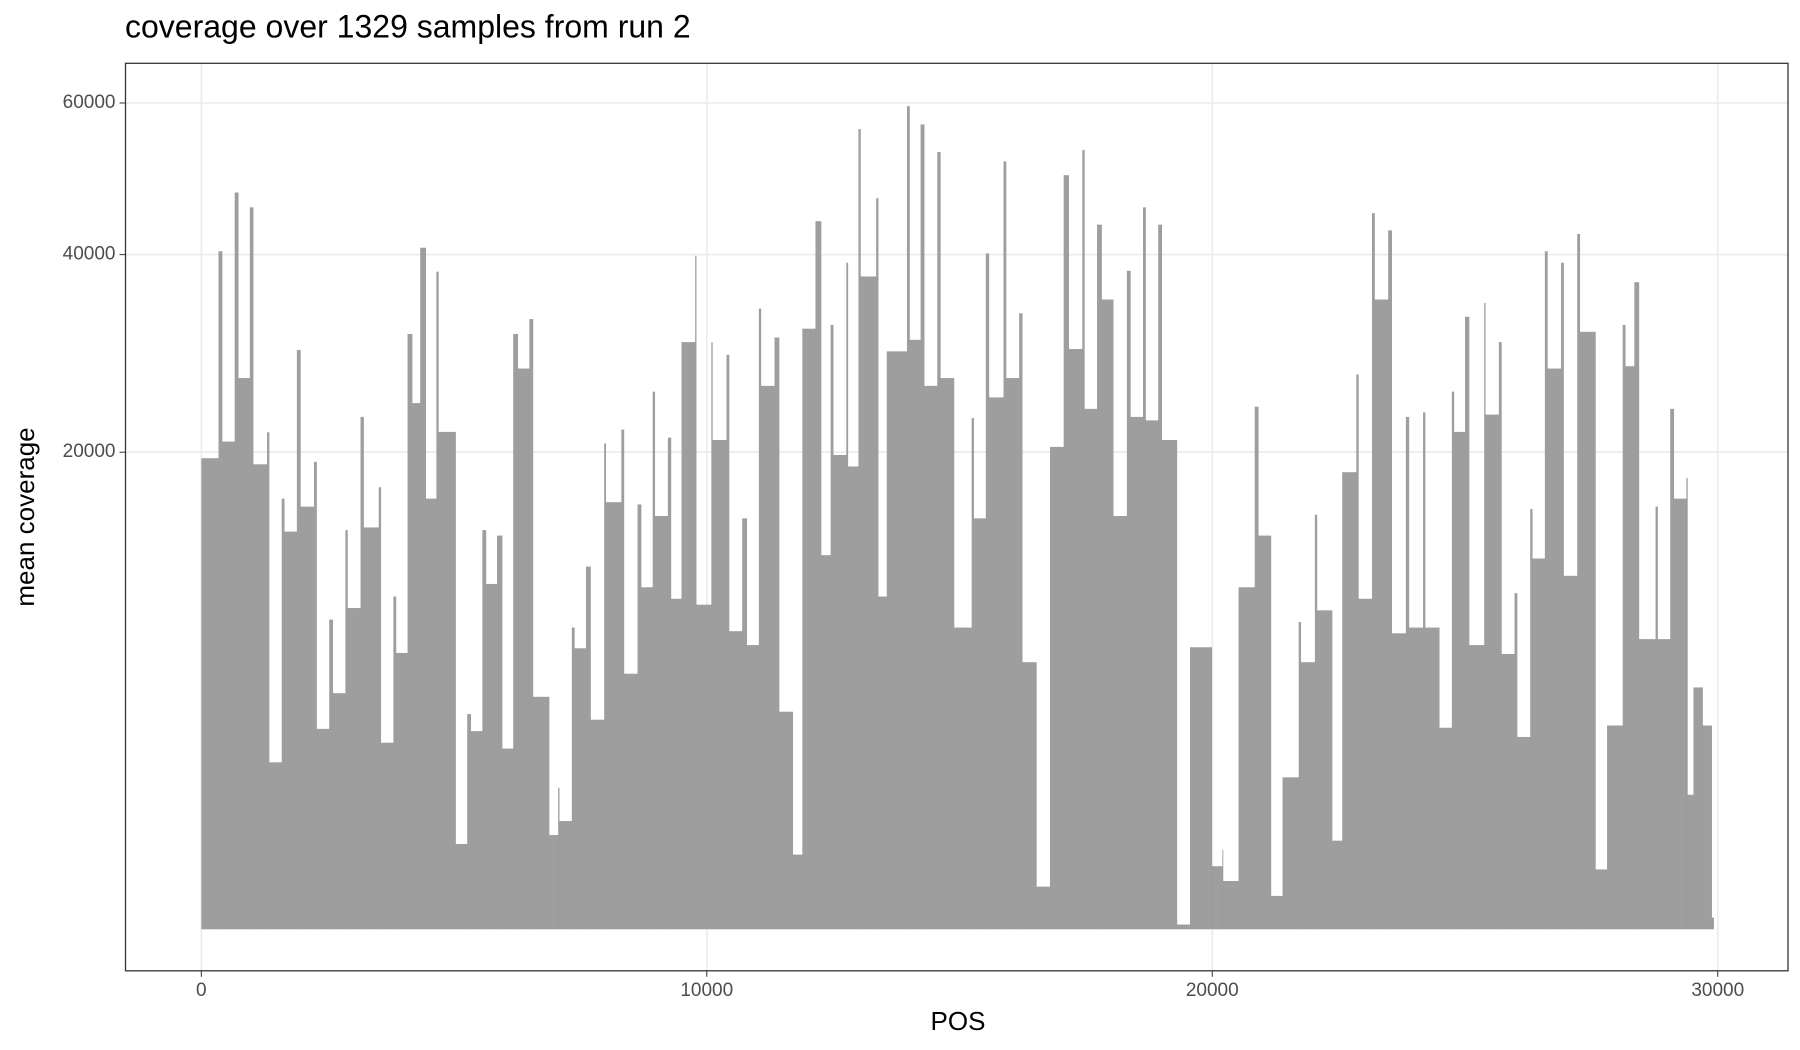 The height and width of the screenshot is (1050, 1800). Describe the element at coordinates (89, 451) in the screenshot. I see `y-tick-label: 20000` at that location.